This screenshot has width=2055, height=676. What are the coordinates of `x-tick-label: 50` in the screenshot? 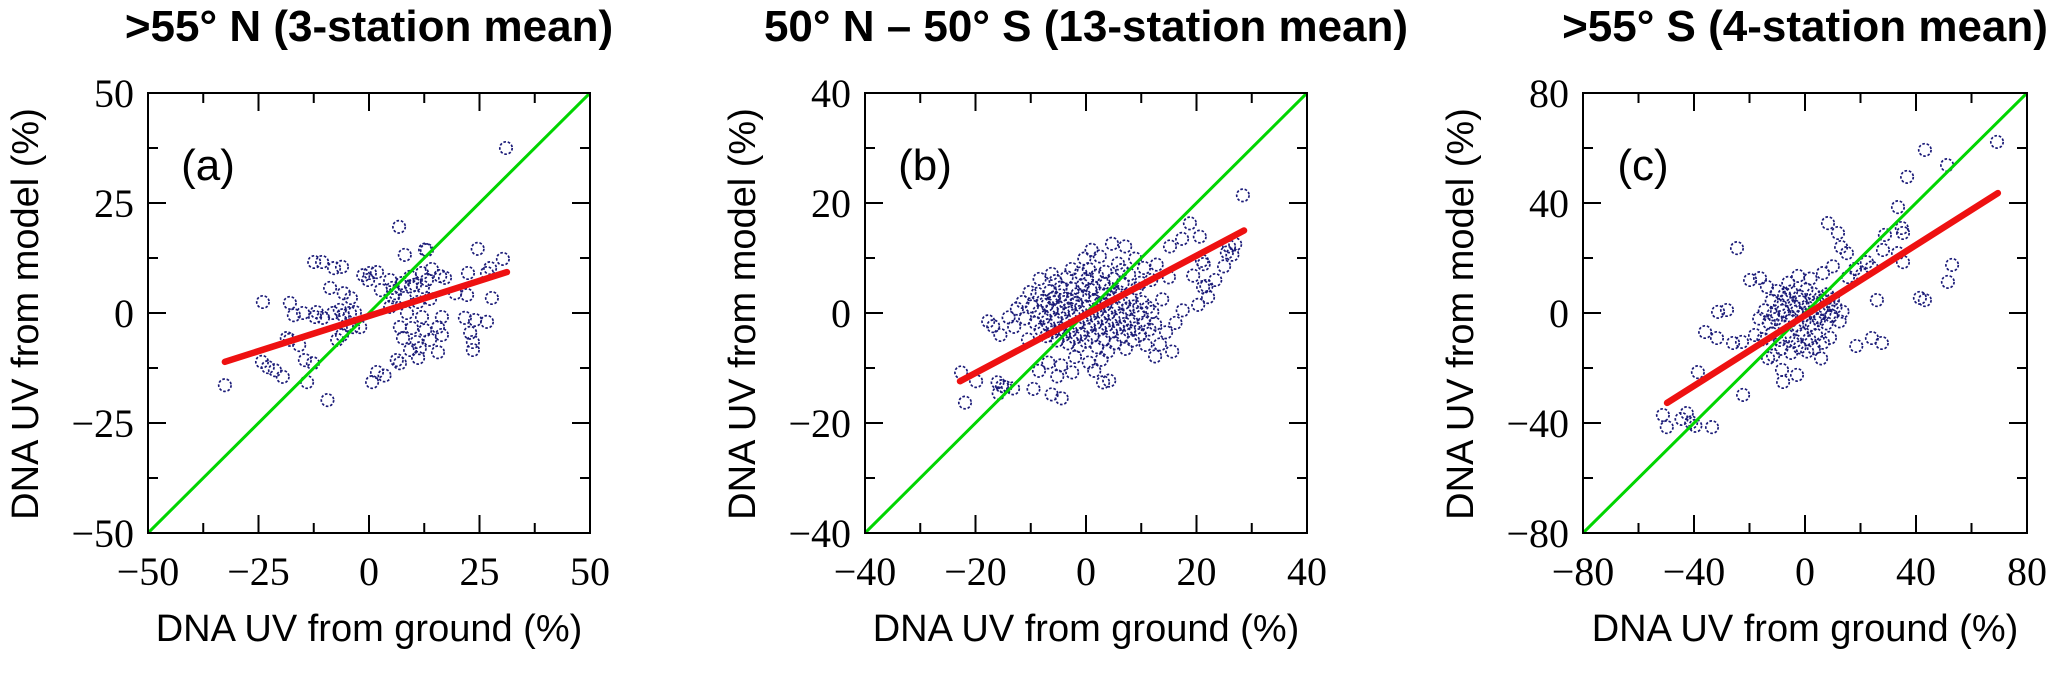 It's located at (590, 571).